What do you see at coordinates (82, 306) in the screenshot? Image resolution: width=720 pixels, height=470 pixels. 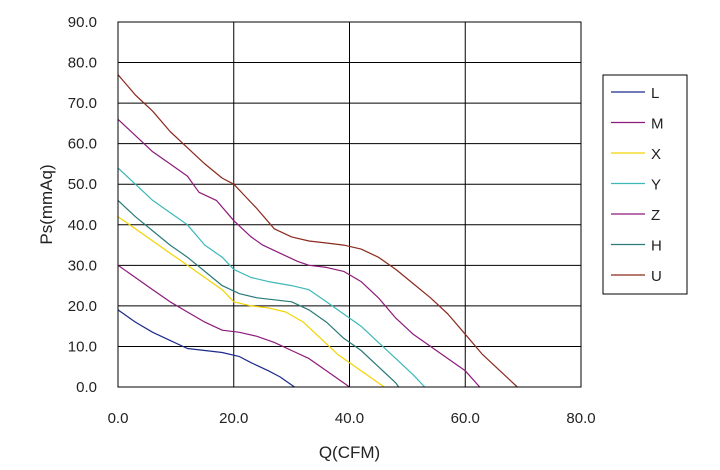 I see `y-tick-label: 20.0` at bounding box center [82, 306].